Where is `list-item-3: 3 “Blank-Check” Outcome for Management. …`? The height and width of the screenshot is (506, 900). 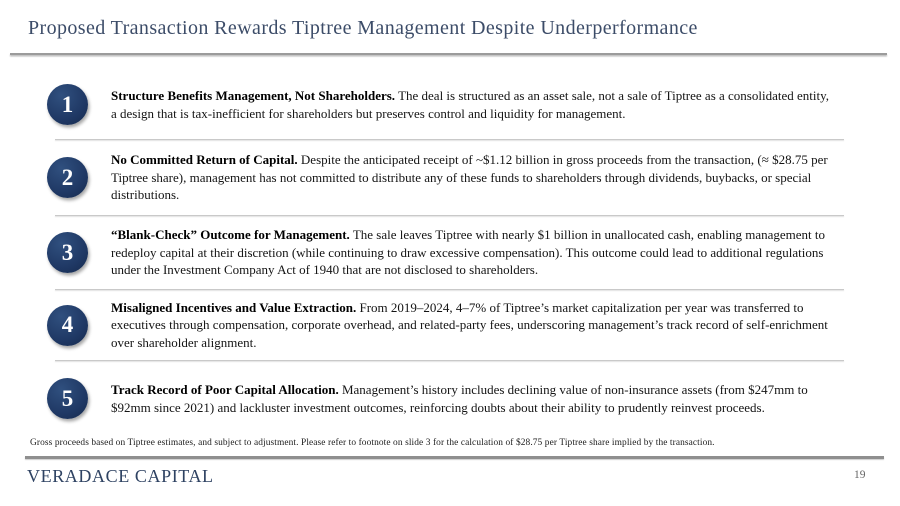 list-item-3: 3 “Blank-Check” Outcome for Management. … is located at coordinates (450, 252).